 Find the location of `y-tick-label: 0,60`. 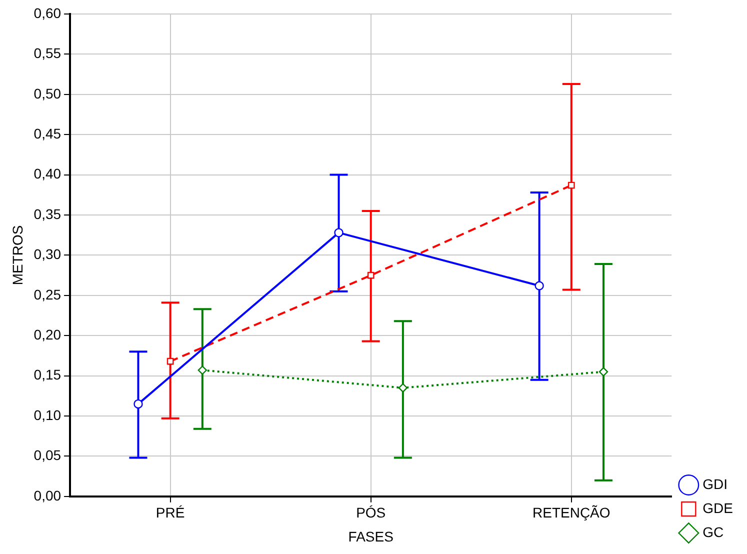

y-tick-label: 0,60 is located at coordinates (48, 12).